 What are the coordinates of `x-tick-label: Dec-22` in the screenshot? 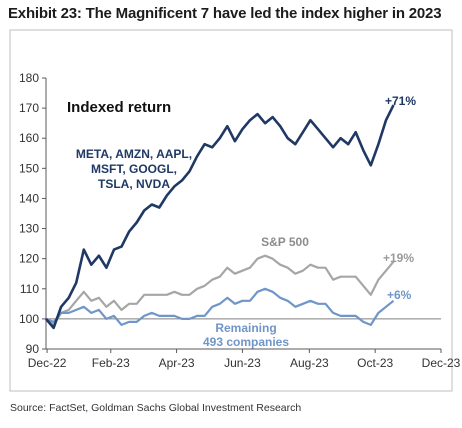 It's located at (47, 363).